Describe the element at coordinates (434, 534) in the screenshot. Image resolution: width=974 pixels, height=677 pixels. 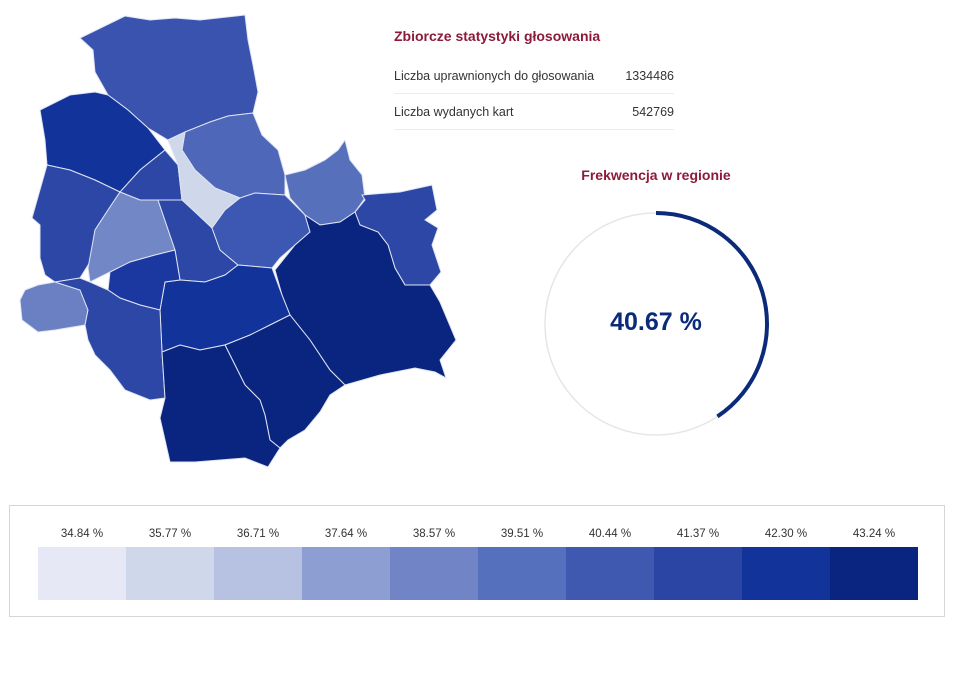
I see `legend-label: 38.57 %` at that location.